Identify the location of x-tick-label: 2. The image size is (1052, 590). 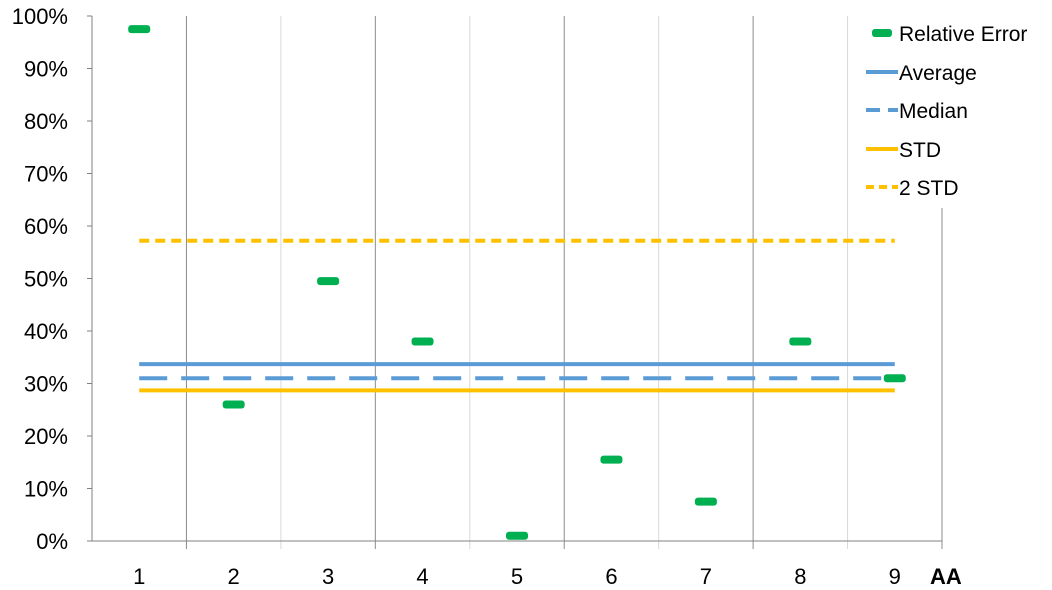
(234, 576).